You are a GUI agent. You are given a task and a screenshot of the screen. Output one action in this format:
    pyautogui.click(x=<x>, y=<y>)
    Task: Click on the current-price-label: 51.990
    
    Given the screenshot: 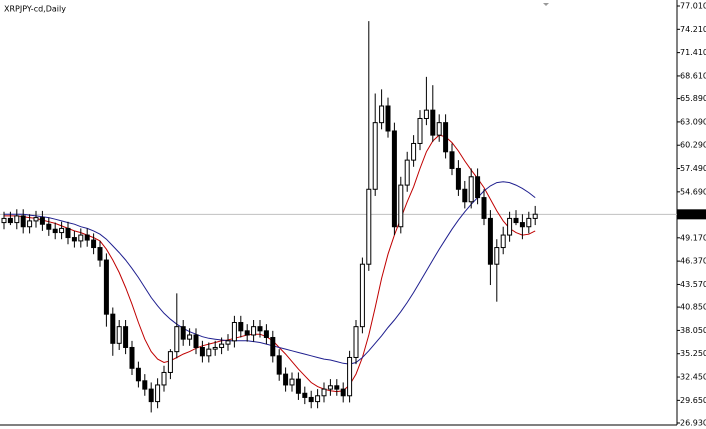 What is the action you would take?
    pyautogui.click(x=693, y=214)
    